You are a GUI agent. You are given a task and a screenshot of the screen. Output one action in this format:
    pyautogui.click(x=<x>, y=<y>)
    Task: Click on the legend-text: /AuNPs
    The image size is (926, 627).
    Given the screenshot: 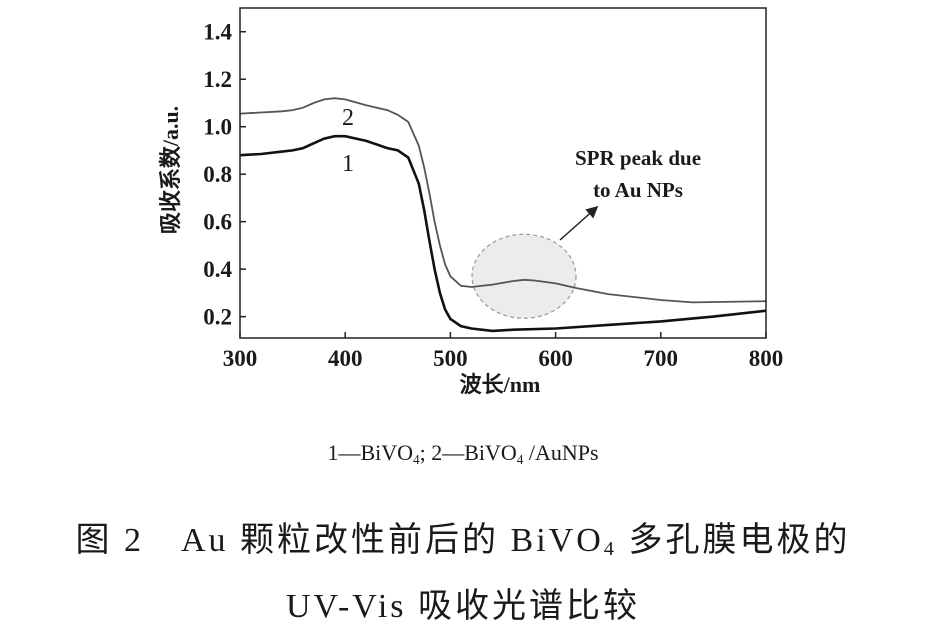 What is the action you would take?
    pyautogui.click(x=561, y=452)
    